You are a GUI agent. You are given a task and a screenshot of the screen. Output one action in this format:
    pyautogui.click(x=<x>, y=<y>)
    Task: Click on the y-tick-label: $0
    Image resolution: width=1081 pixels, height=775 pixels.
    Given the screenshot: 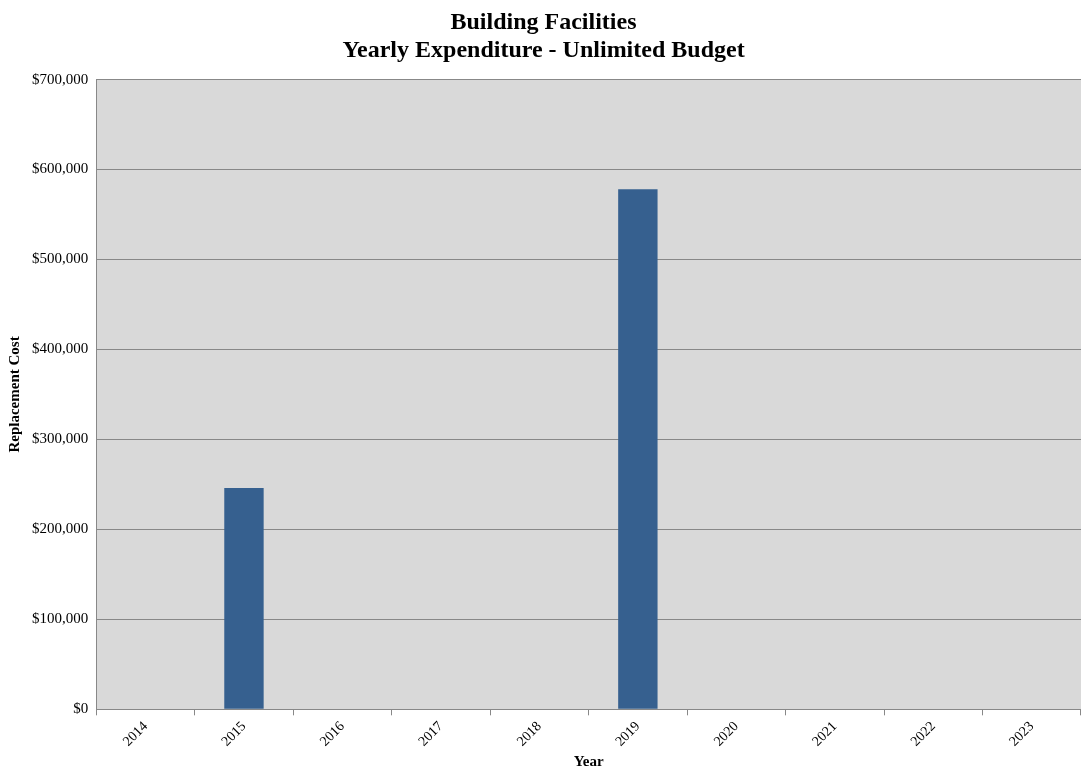 What is the action you would take?
    pyautogui.click(x=81, y=708)
    